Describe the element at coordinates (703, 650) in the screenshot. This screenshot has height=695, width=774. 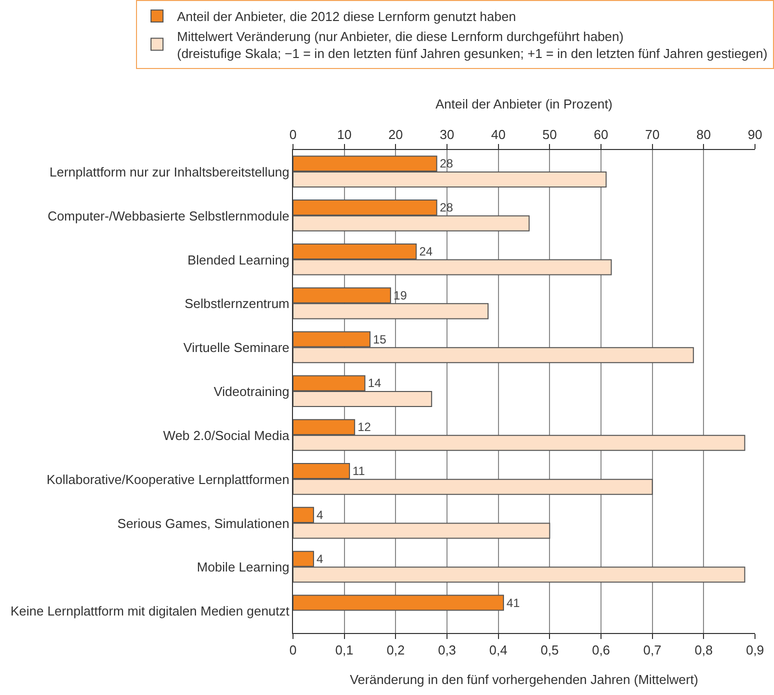
I see `x-tick-label: 0,8` at that location.